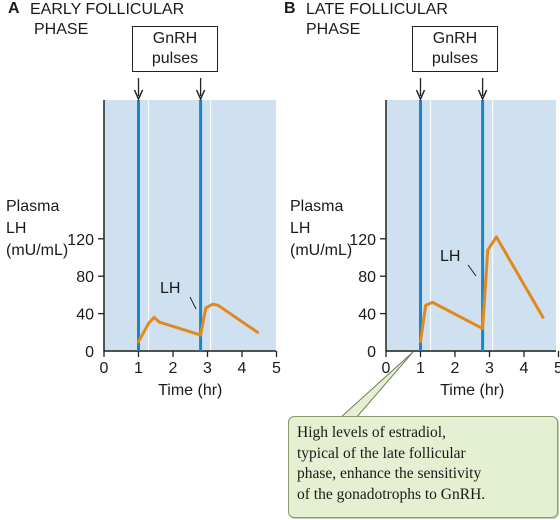 The width and height of the screenshot is (560, 520). I want to click on panel-a-ylabel-line-1: Plasma, so click(33, 206).